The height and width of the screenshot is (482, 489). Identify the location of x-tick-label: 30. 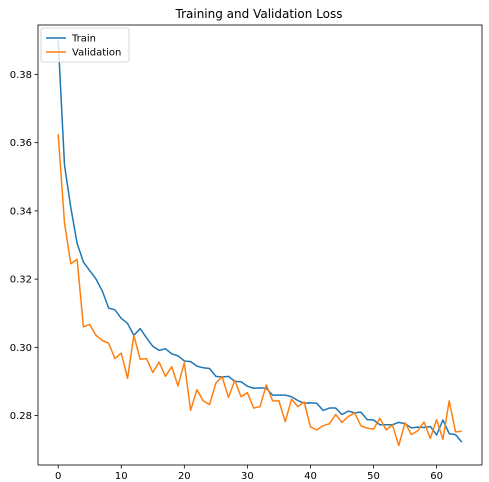
(247, 476).